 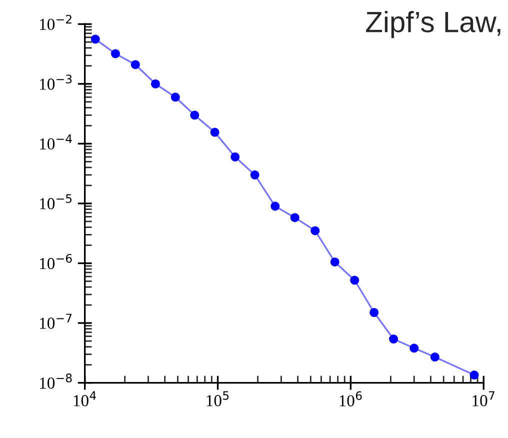 I want to click on x-tick-label: 10$^{4}$, so click(x=85, y=398).